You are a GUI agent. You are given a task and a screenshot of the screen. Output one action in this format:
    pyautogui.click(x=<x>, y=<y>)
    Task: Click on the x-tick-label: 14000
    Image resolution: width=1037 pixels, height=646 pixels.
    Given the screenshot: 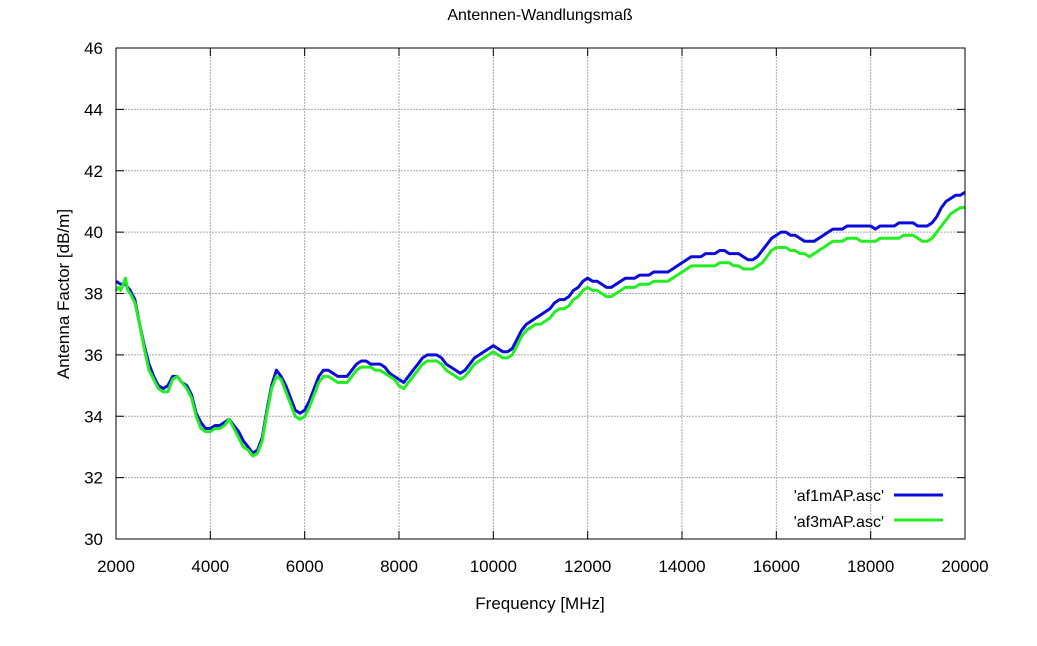 What is the action you would take?
    pyautogui.click(x=681, y=566)
    